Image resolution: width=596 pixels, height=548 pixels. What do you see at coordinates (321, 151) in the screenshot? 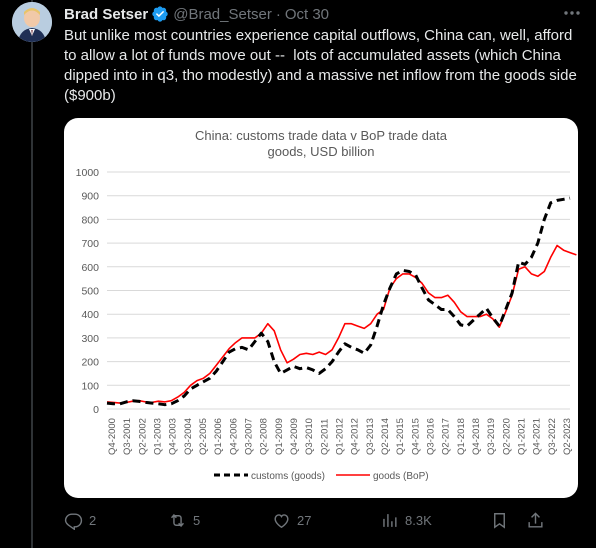
I see `chart-title-line2: goods, USD billion` at bounding box center [321, 151].